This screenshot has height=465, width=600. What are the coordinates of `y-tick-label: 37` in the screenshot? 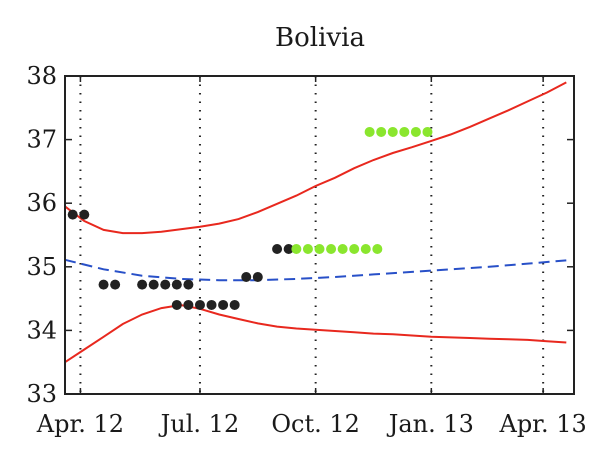 It's located at (41, 140).